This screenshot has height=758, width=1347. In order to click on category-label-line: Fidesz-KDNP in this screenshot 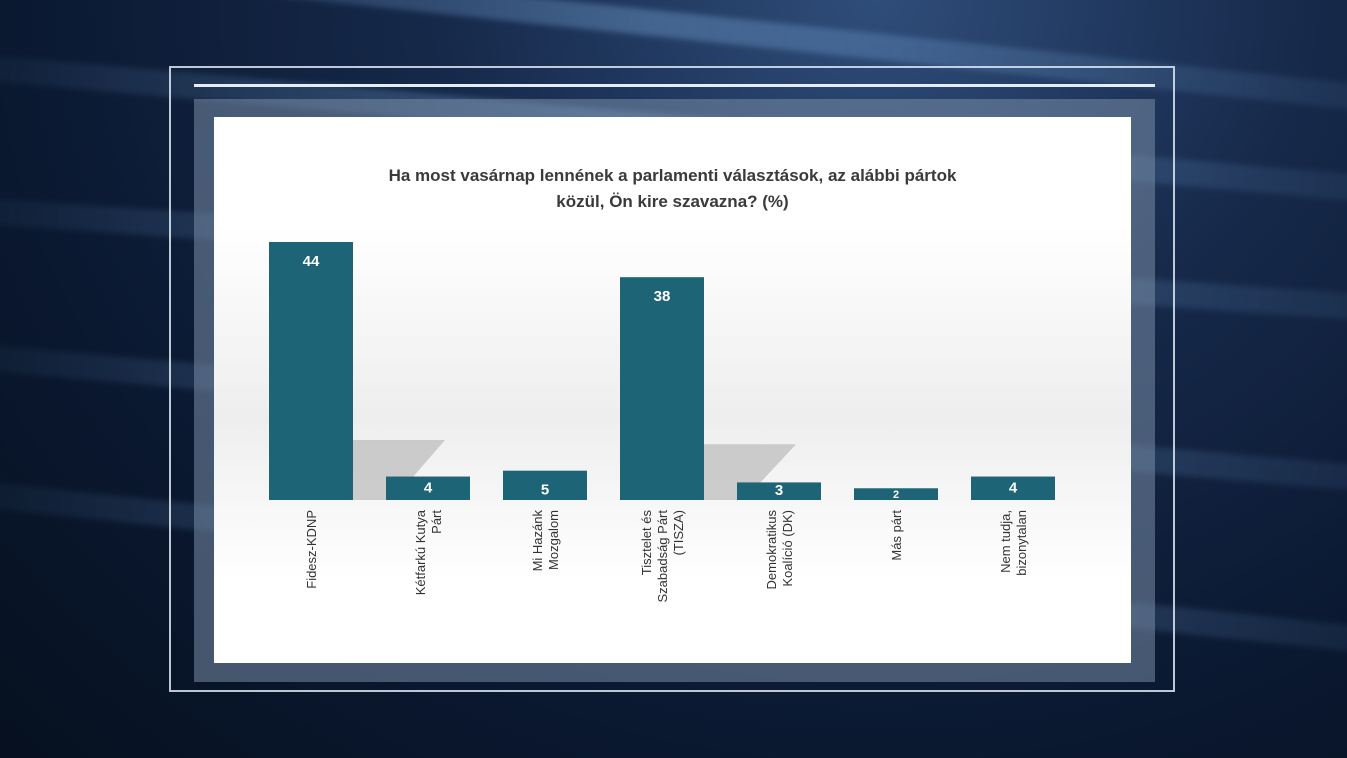, I will do `click(311, 549)`.